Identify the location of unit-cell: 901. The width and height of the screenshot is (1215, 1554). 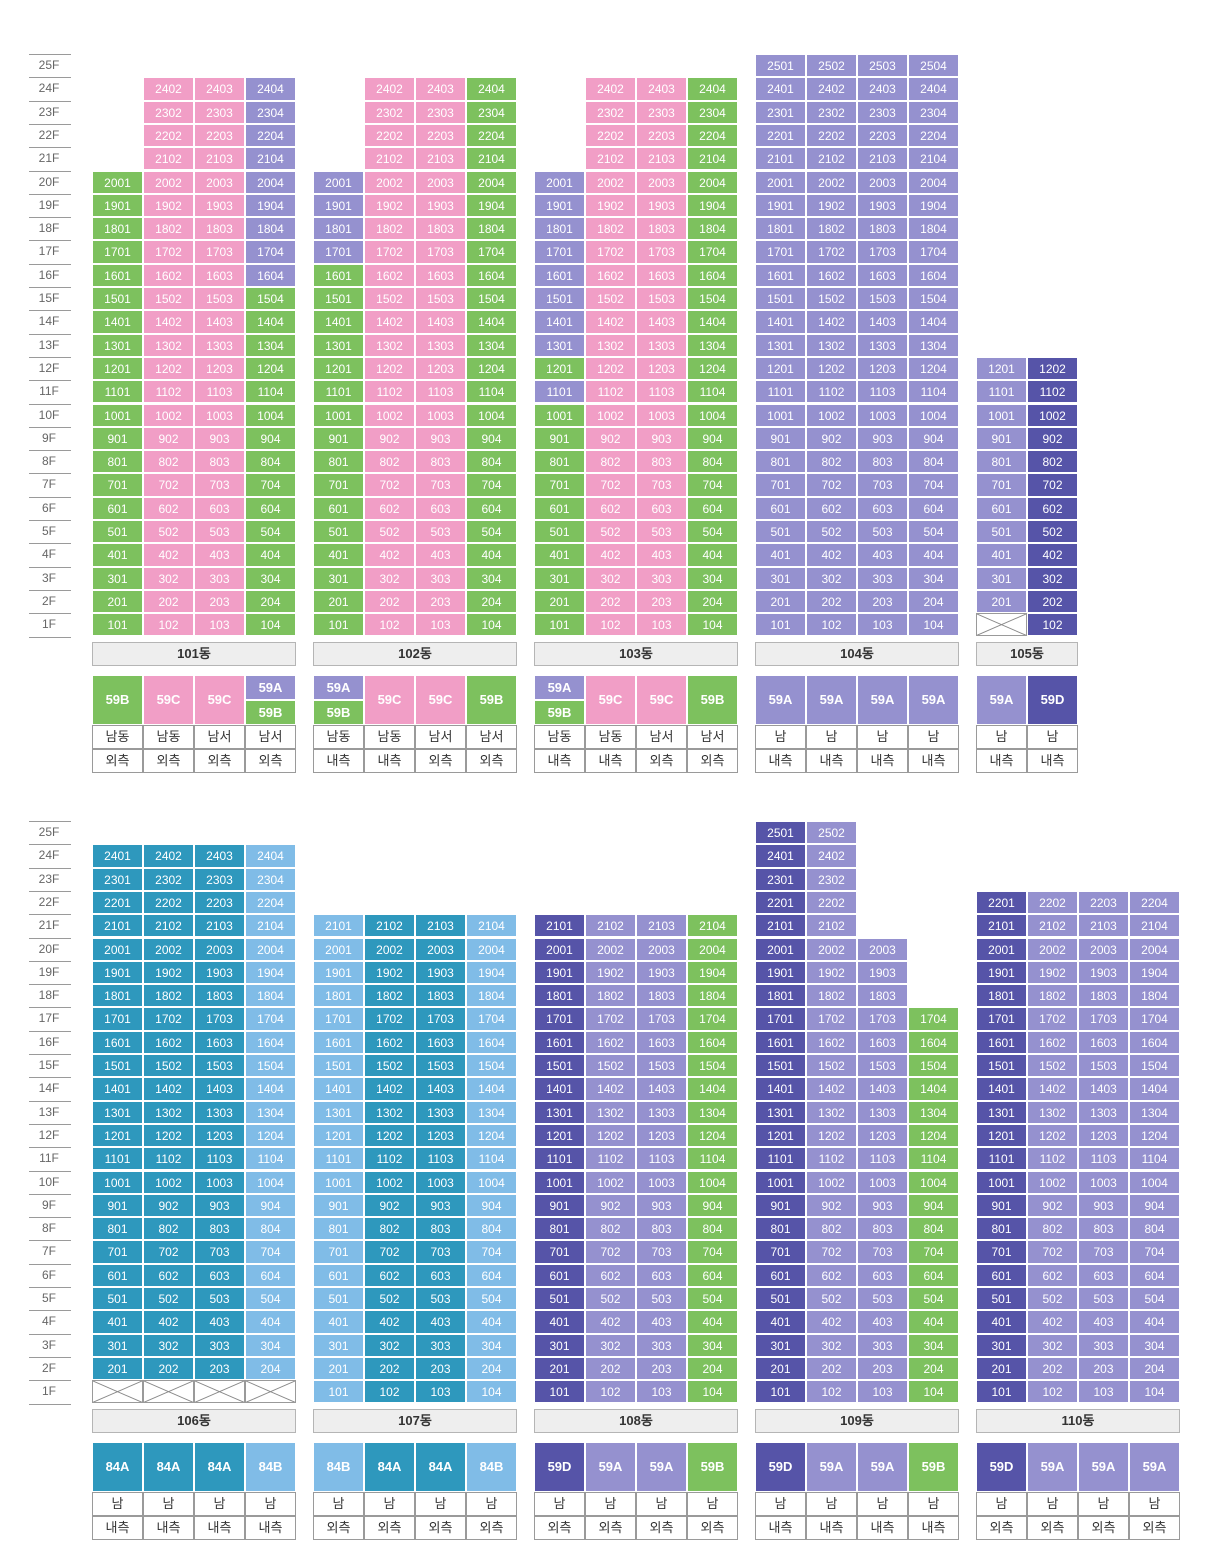
(338, 438).